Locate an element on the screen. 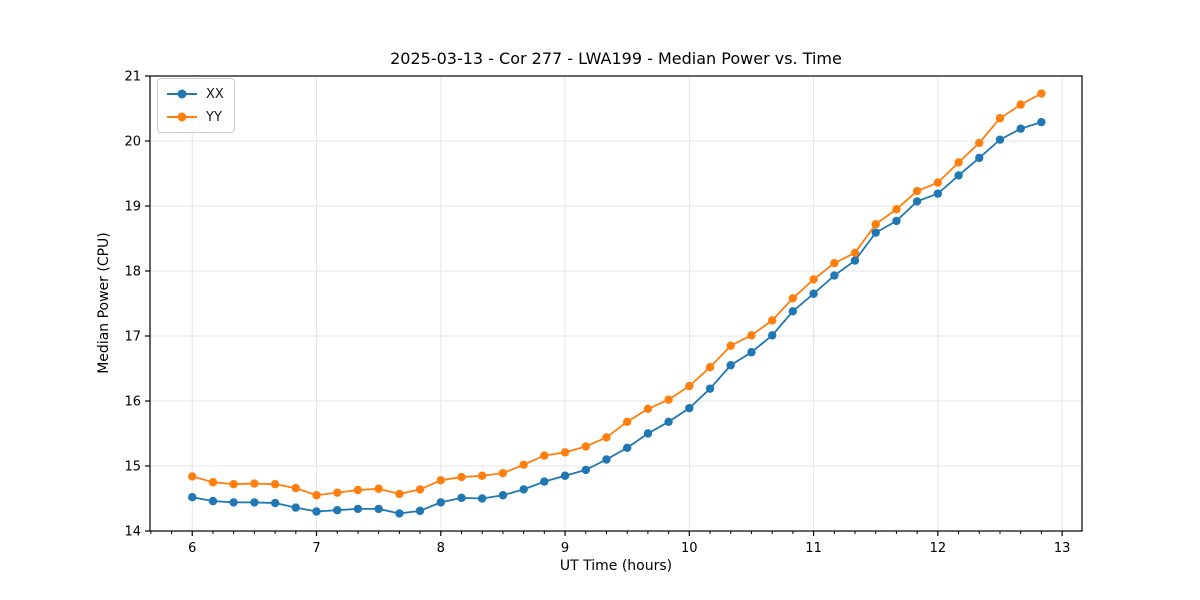 The width and height of the screenshot is (1200, 600). x-tick-label: 9 is located at coordinates (565, 548).